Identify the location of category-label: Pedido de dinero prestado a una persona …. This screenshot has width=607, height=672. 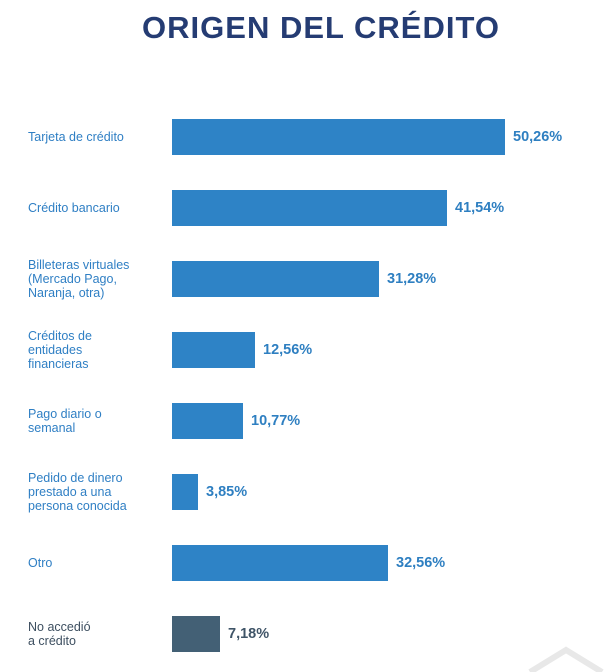
(77, 492).